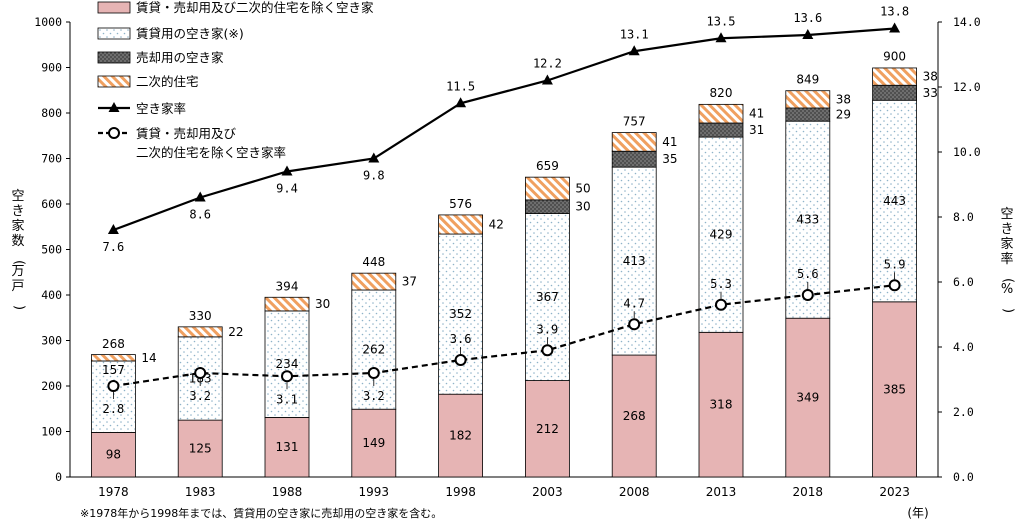 This screenshot has width=1024, height=519. What do you see at coordinates (963, 477) in the screenshot?
I see `y2-tick-label: 0.0` at bounding box center [963, 477].